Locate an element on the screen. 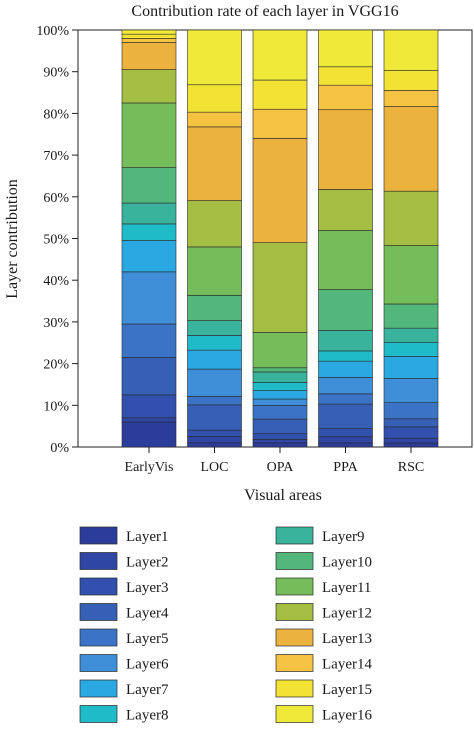 This screenshot has width=474, height=734. bar-segment-layer5-opa is located at coordinates (280, 412).